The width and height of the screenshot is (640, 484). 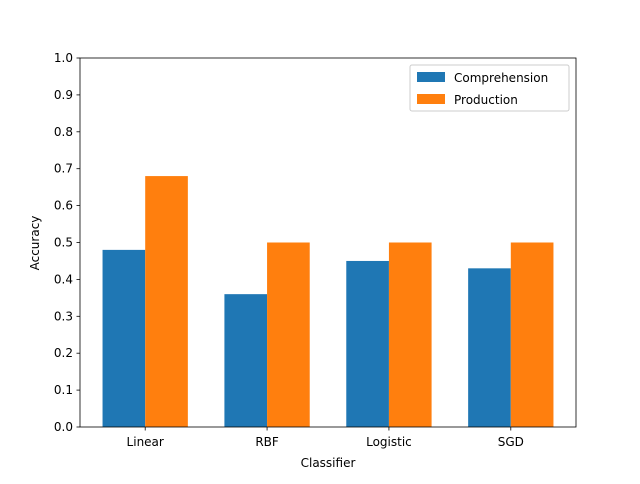 I want to click on y-tick-label: 0.2, so click(x=63, y=353).